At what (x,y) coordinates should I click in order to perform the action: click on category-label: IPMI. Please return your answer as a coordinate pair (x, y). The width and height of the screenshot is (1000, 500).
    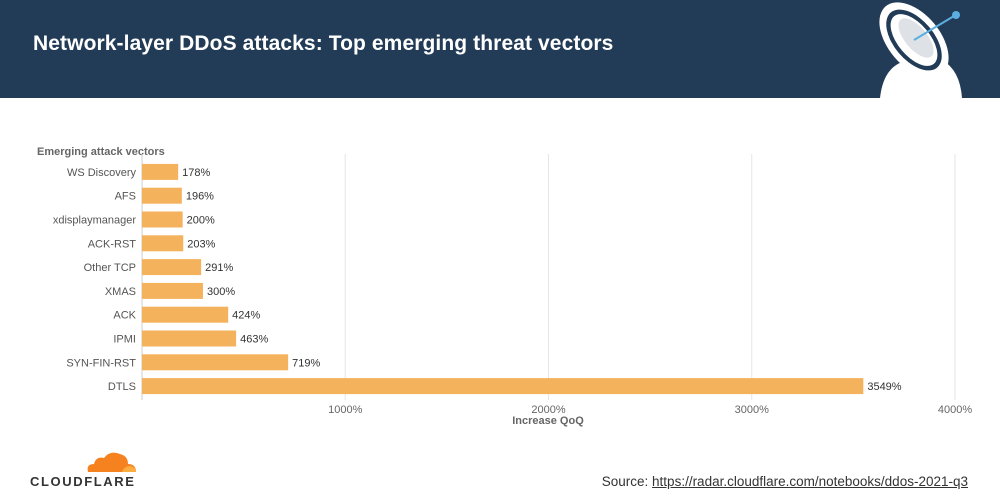
    Looking at the image, I should click on (124, 340).